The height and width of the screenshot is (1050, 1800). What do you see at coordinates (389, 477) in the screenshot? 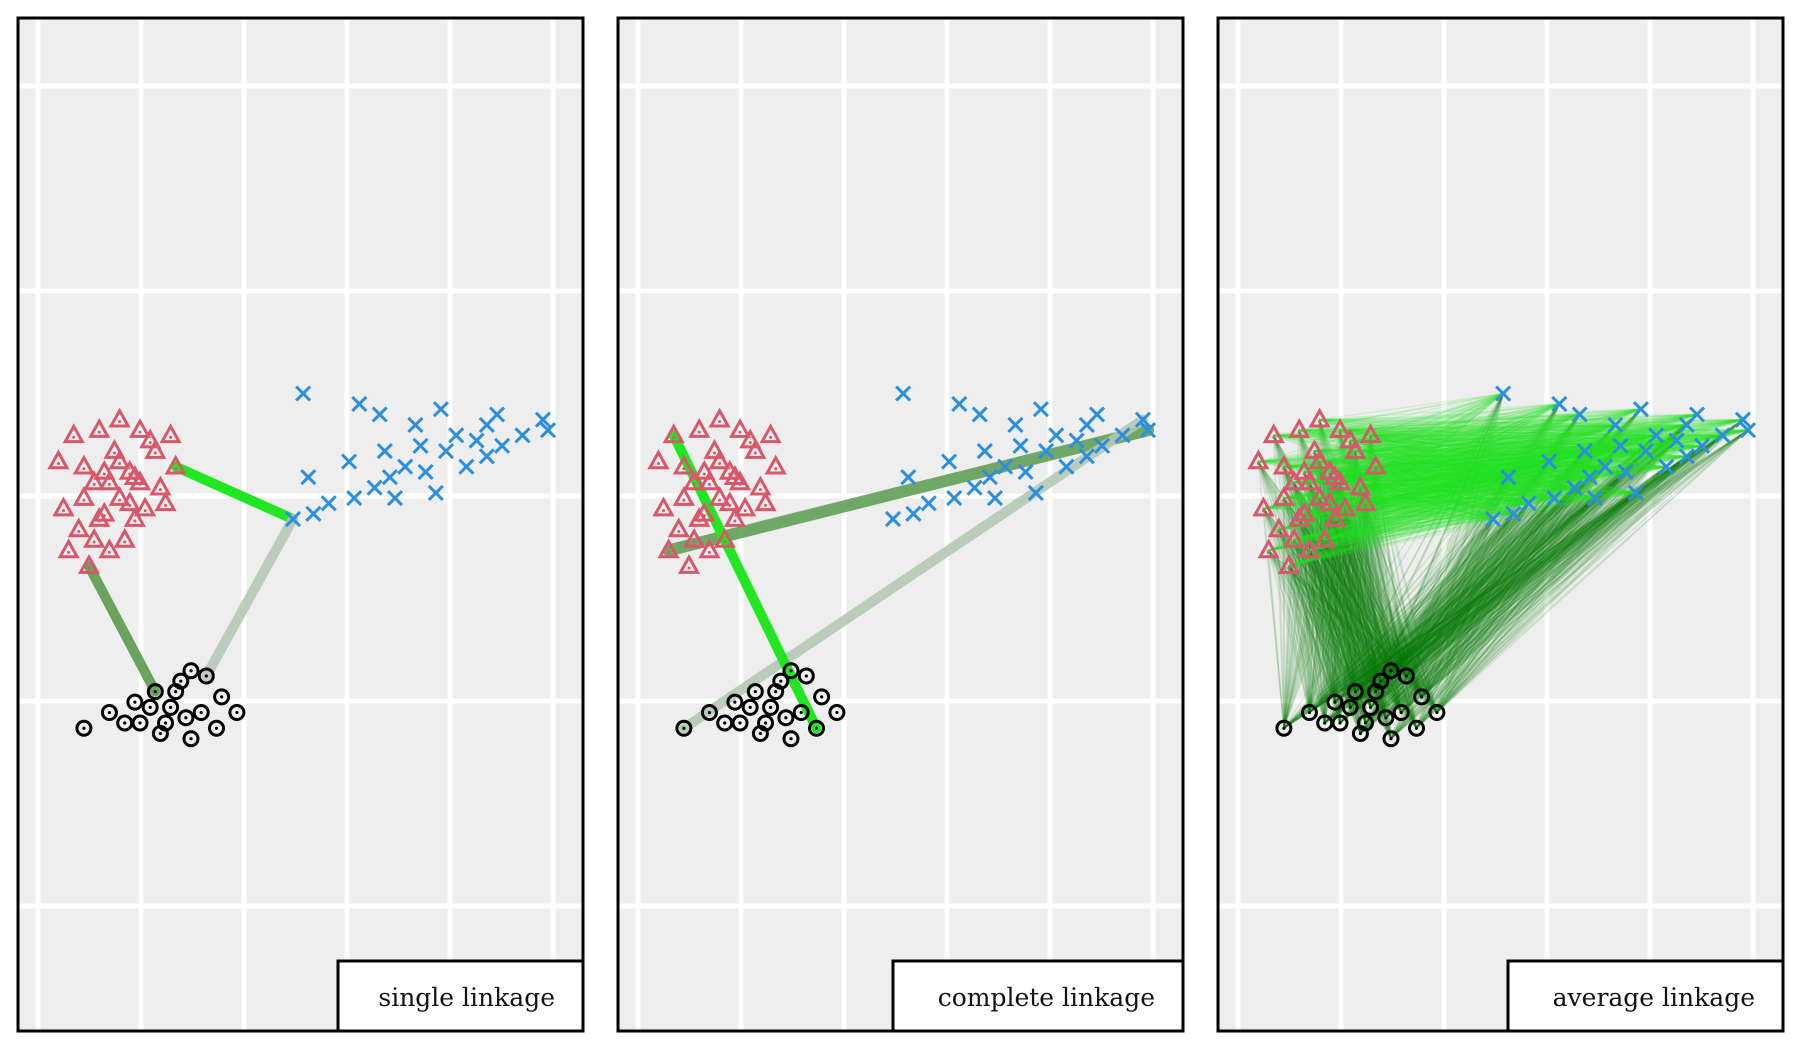
I see `x-stroke` at bounding box center [389, 477].